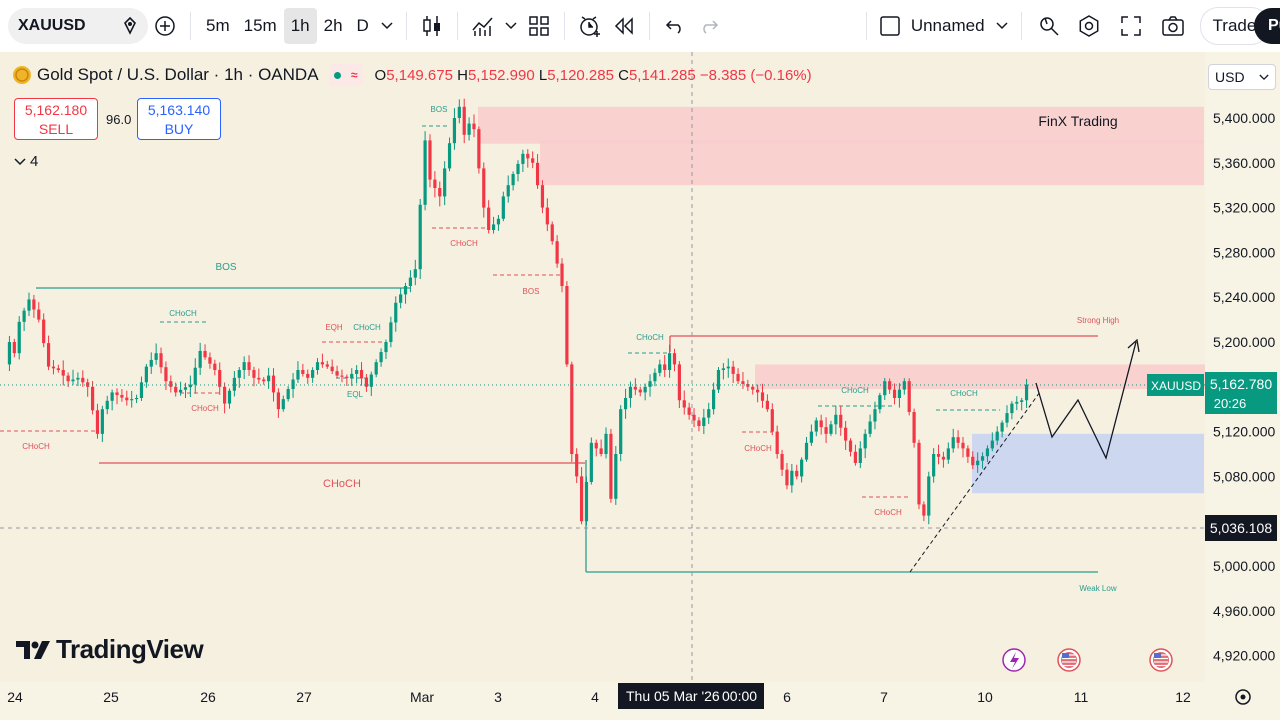 The width and height of the screenshot is (1280, 720). I want to click on symbol-search-box: XAUUSD, so click(78, 26).